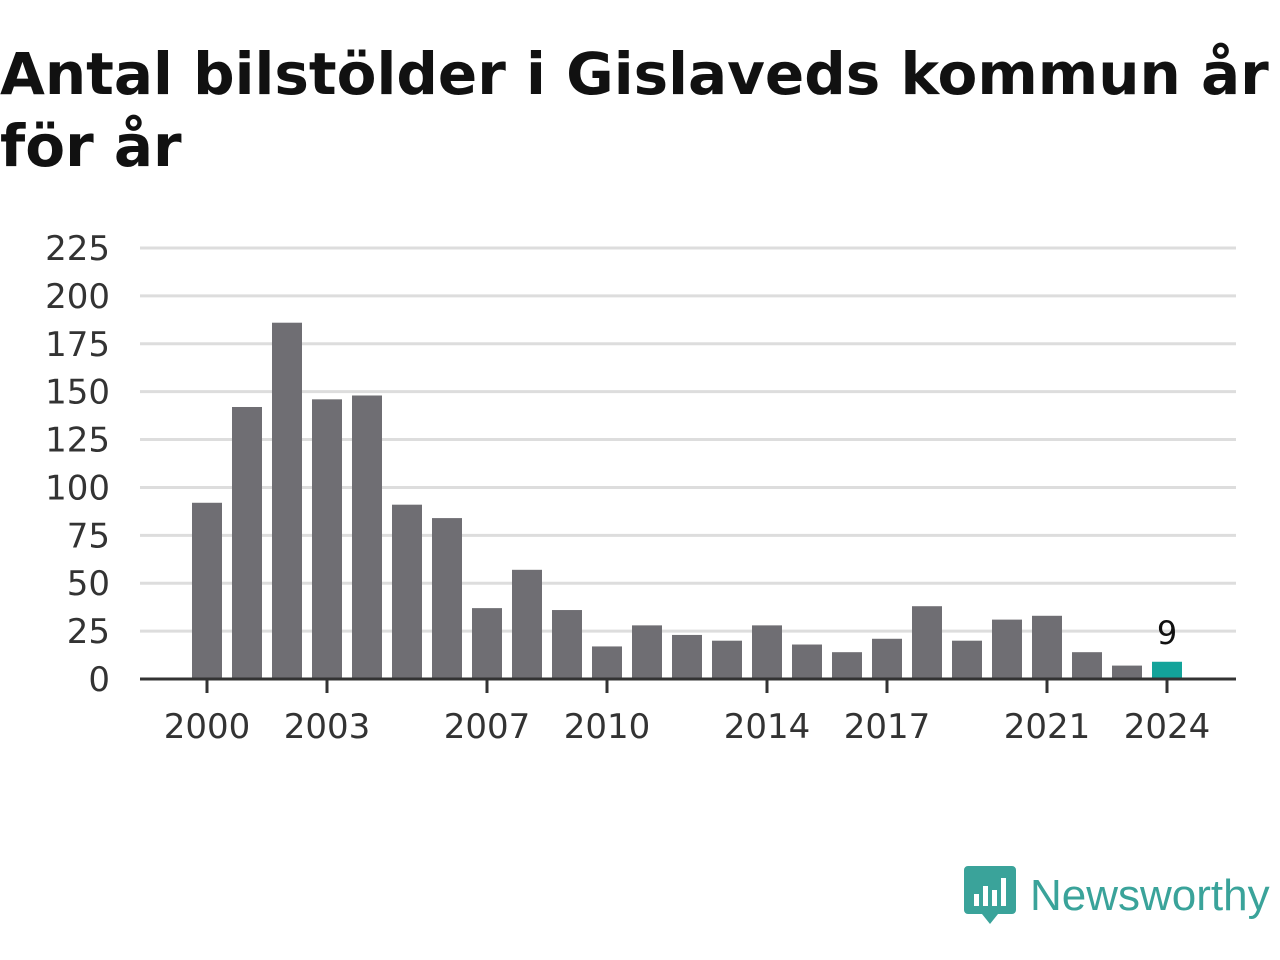 This screenshot has width=1280, height=960. Describe the element at coordinates (847, 665) in the screenshot. I see `bar-2016` at that location.